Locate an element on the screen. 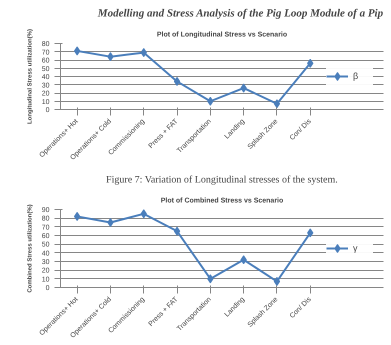  legend-label: β is located at coordinates (356, 76).